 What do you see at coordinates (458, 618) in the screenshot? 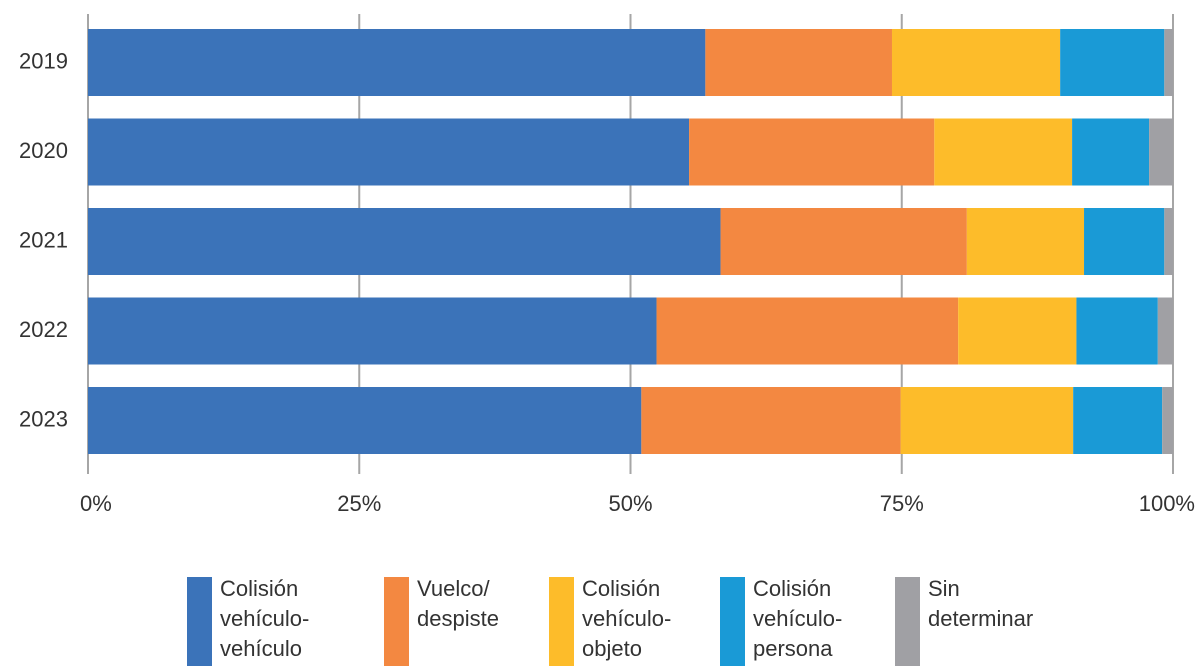
I see `legend-label-line: despiste` at bounding box center [458, 618].